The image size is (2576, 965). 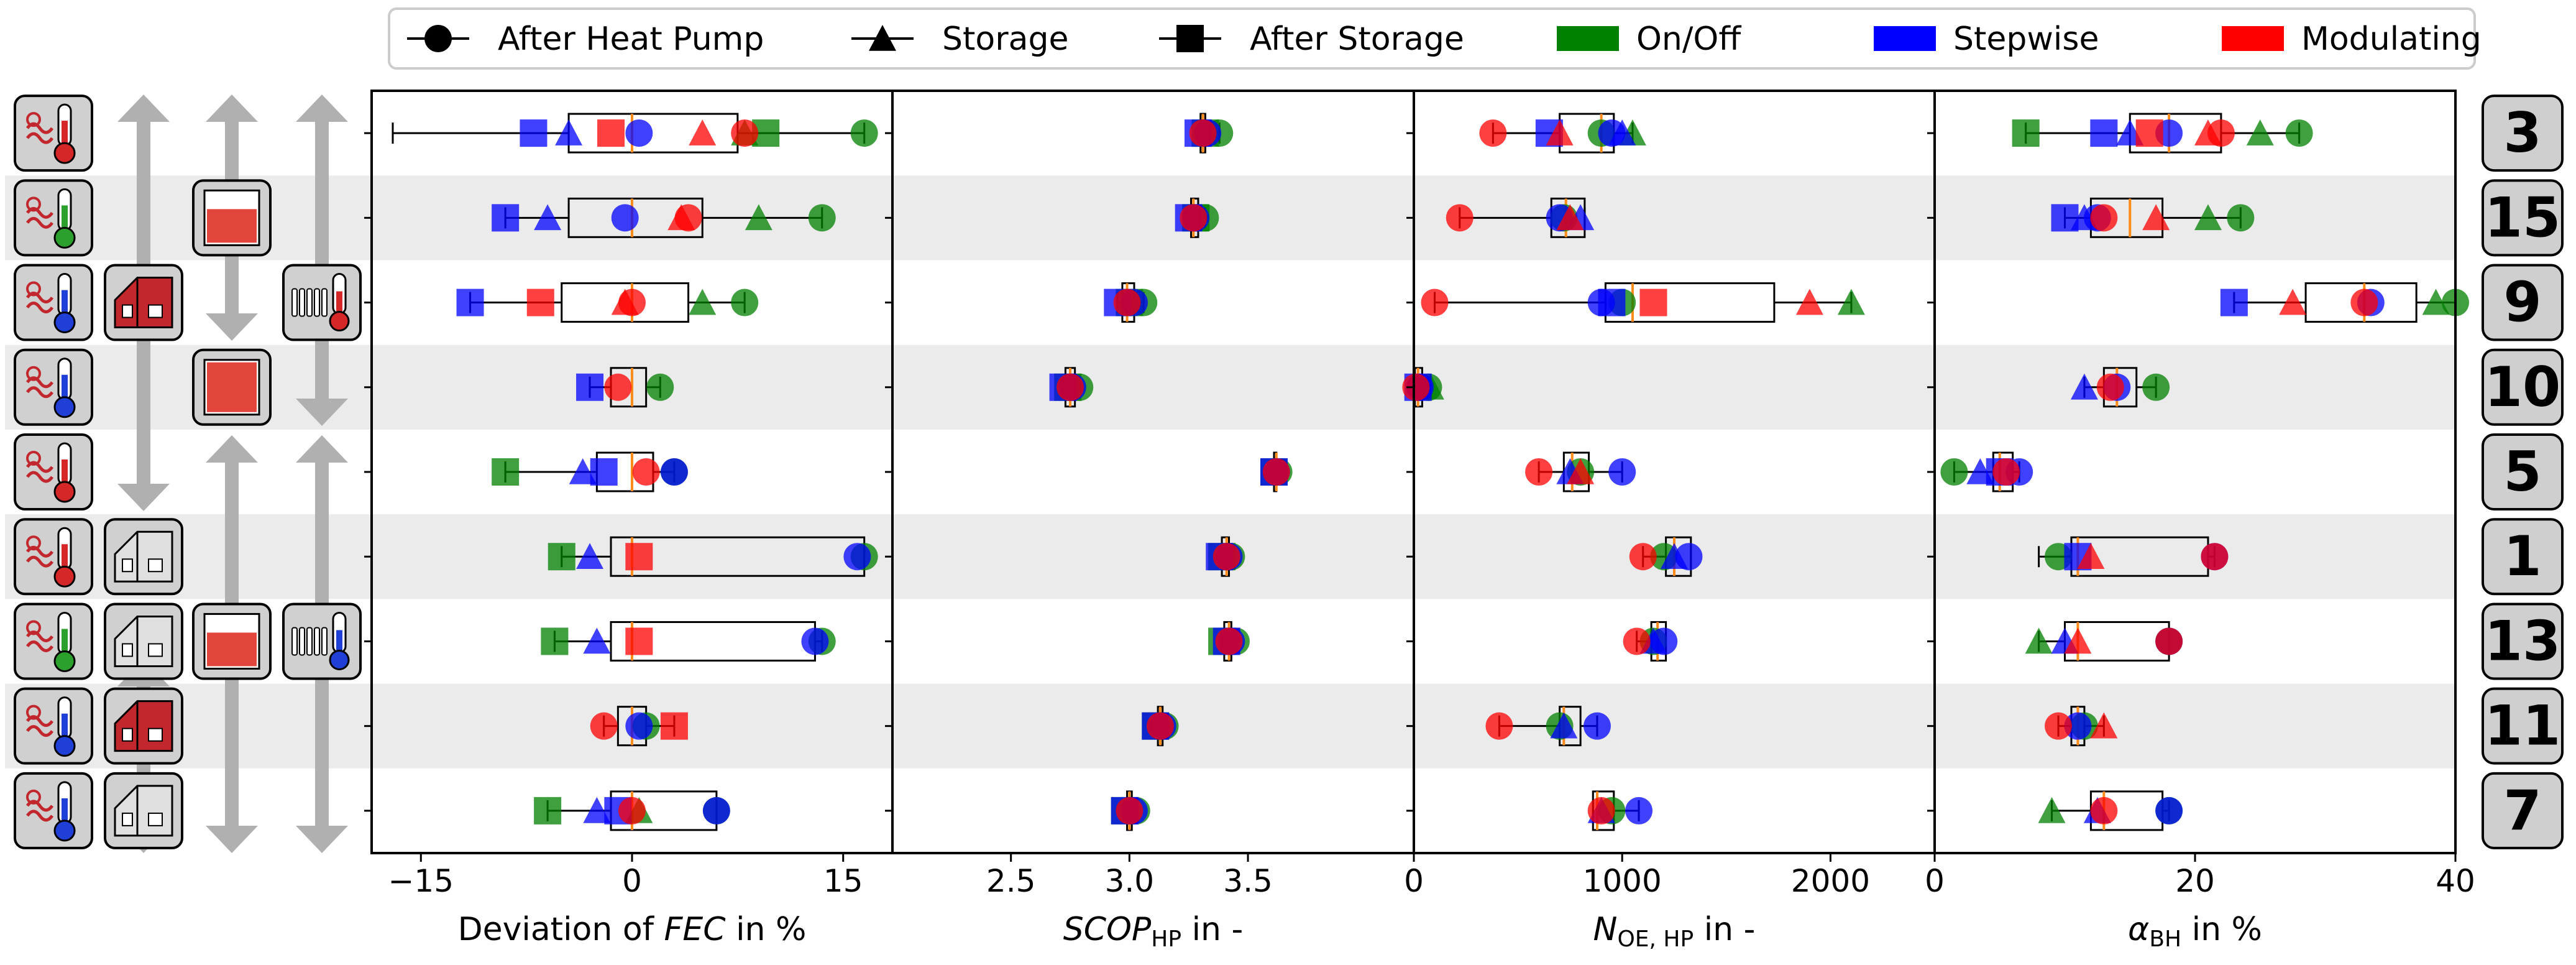 I want to click on row-id-label: 15, so click(x=2522, y=217).